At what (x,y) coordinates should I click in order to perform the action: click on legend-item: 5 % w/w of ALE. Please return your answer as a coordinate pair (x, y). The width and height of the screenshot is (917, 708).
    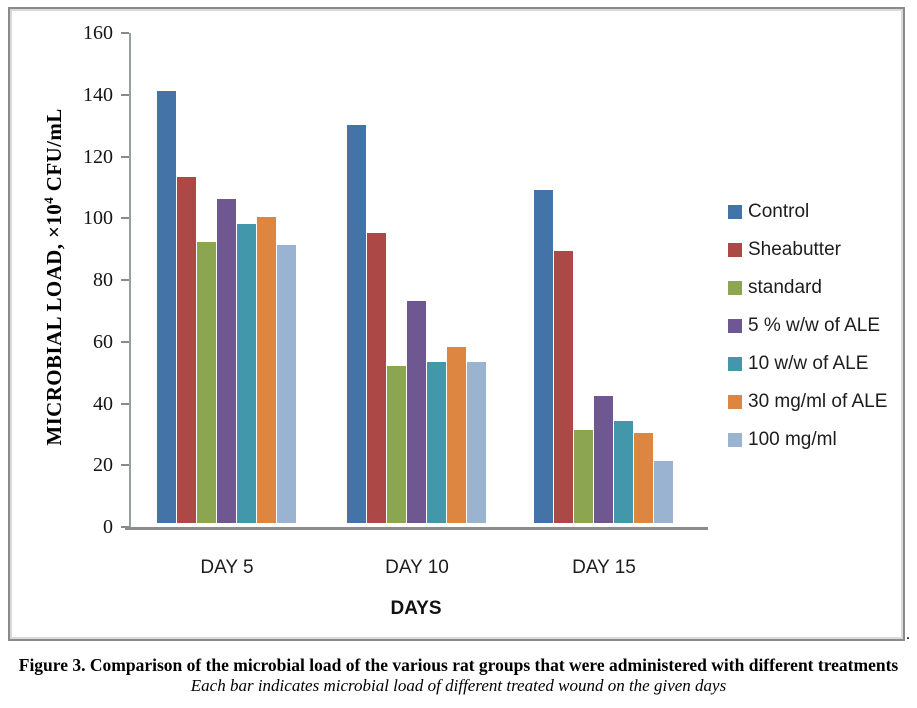
    Looking at the image, I should click on (807, 326).